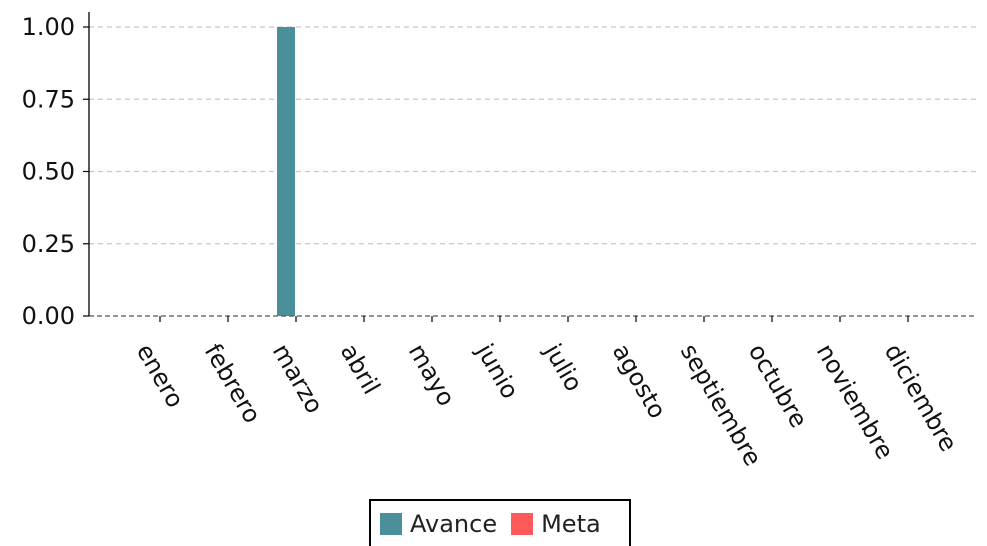  Describe the element at coordinates (454, 523) in the screenshot. I see `legend-label-avance: Avance` at that location.